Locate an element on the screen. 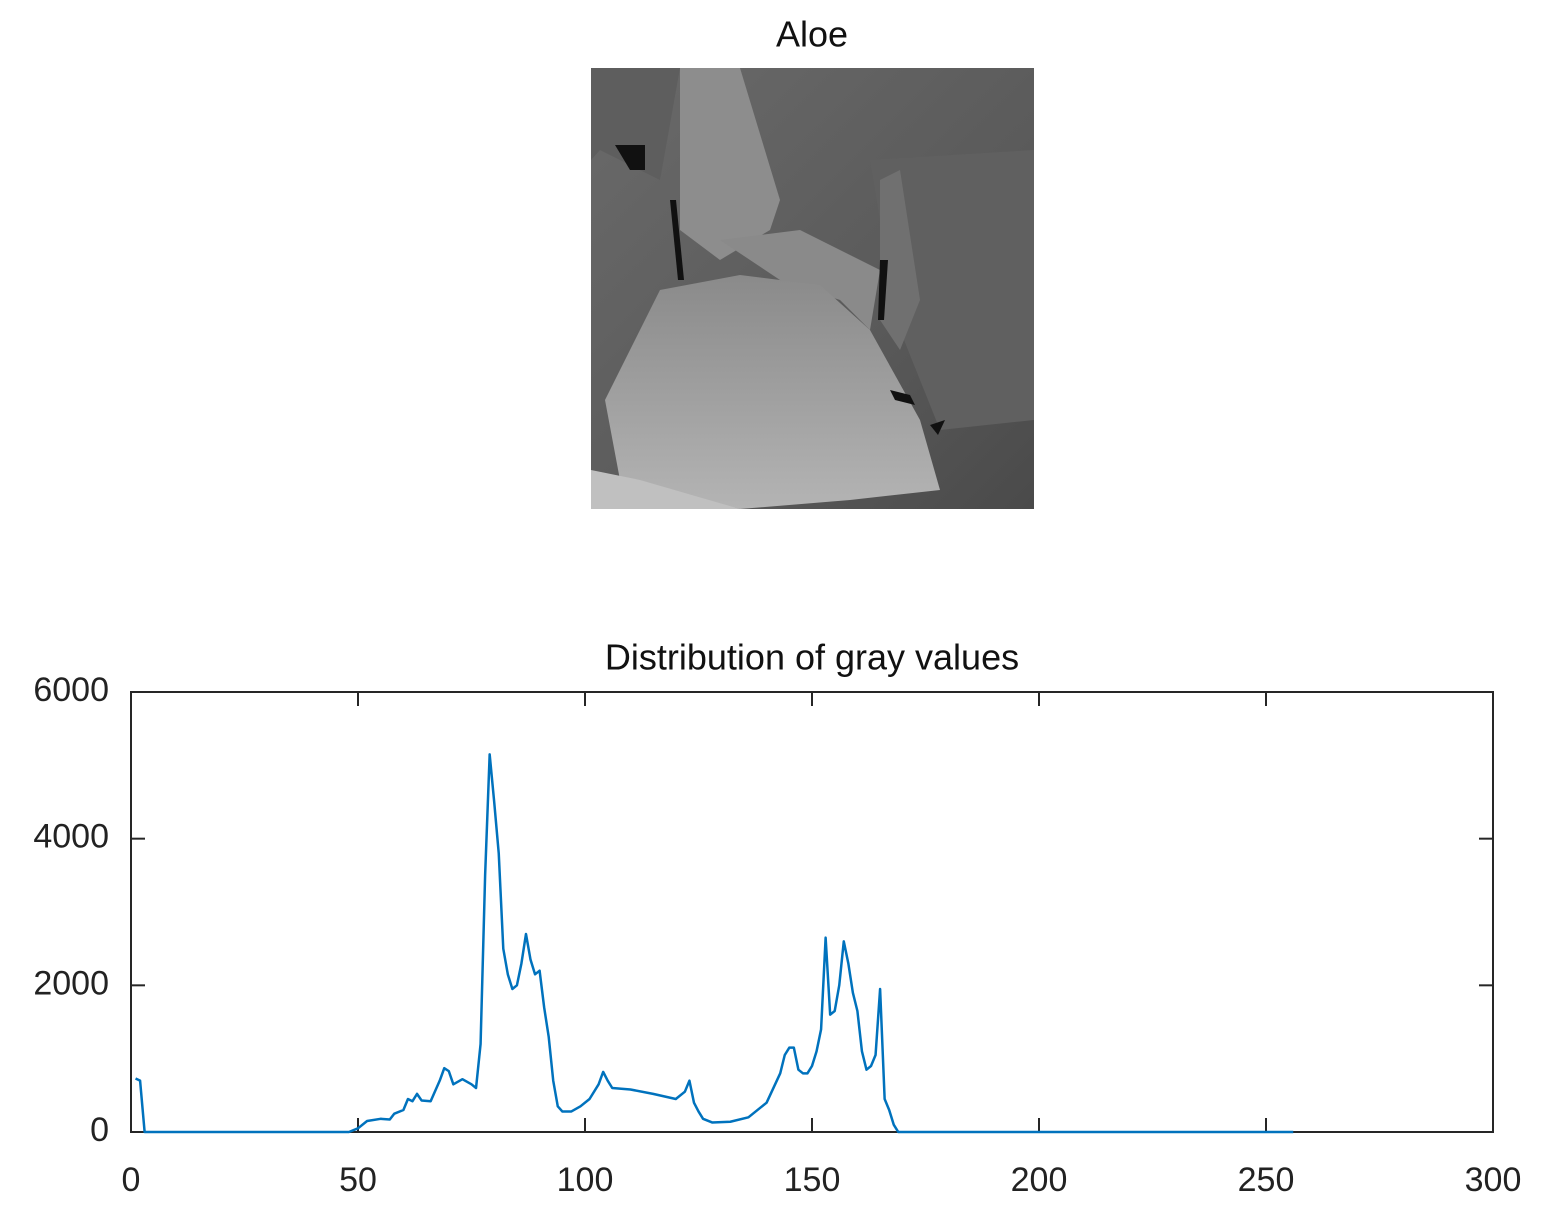 The width and height of the screenshot is (1541, 1214). x-tick-label: 300 is located at coordinates (1493, 1180).